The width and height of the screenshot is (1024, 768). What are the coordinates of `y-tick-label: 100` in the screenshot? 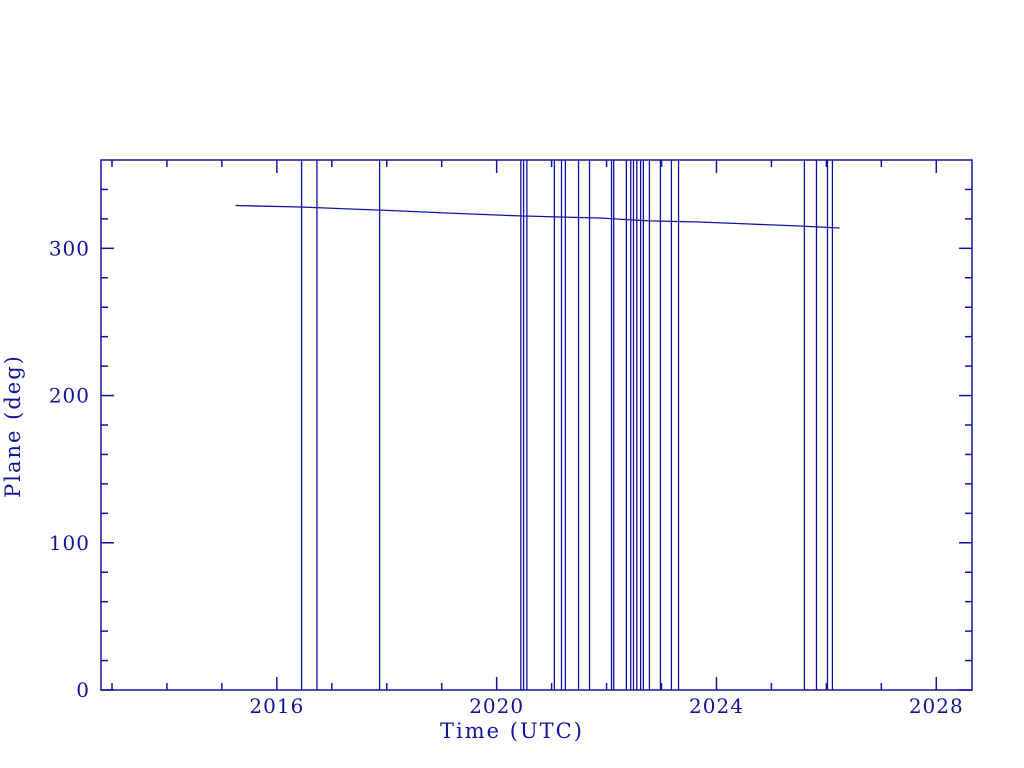 It's located at (69, 543).